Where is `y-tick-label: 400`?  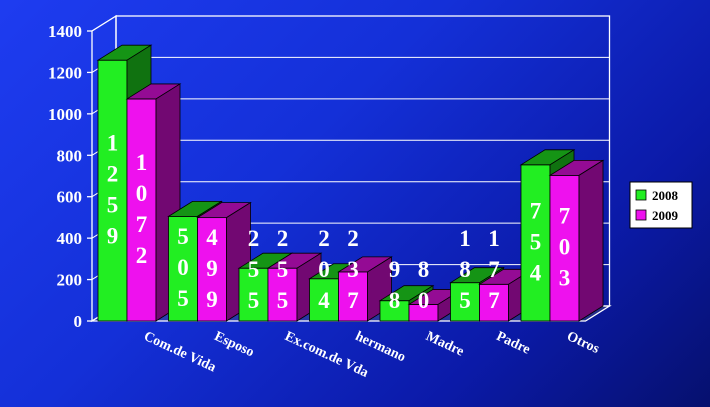
y-tick-label: 400 is located at coordinates (70, 238).